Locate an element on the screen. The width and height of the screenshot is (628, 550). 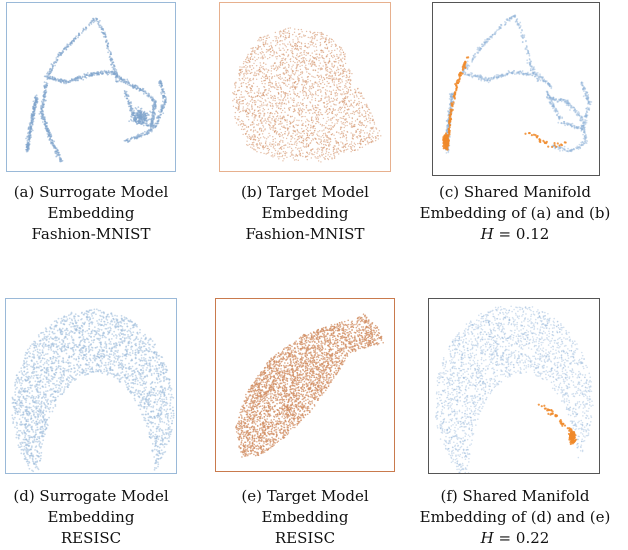
caption-c-line-2: Embedding of (a) and (b) is located at coordinates (515, 213).